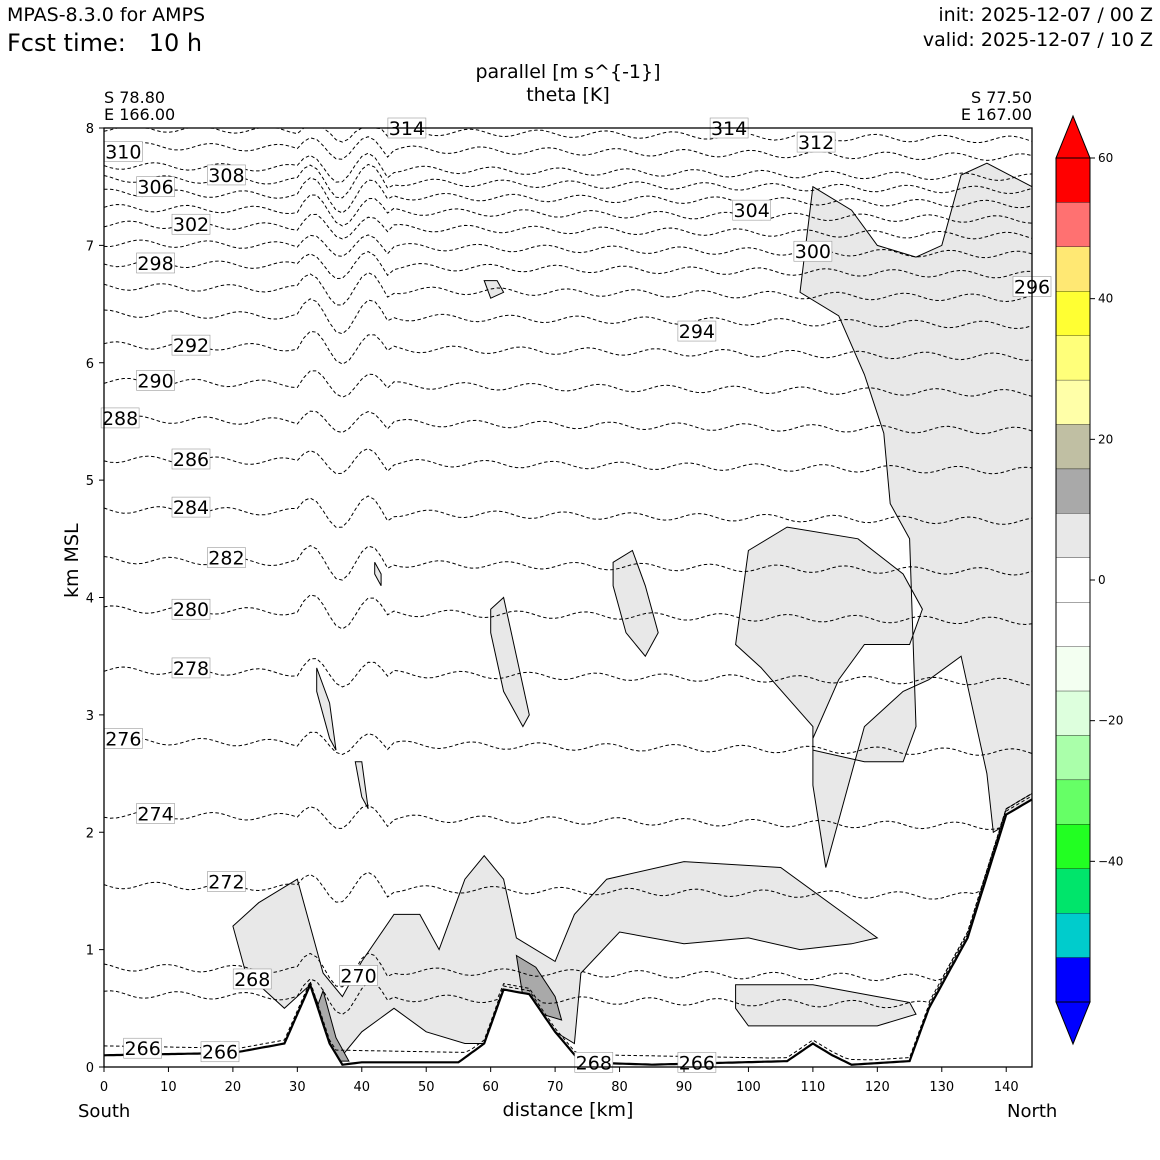 The image size is (1160, 1160). Describe the element at coordinates (748, 1087) in the screenshot. I see `x-tick-label: 100` at that location.